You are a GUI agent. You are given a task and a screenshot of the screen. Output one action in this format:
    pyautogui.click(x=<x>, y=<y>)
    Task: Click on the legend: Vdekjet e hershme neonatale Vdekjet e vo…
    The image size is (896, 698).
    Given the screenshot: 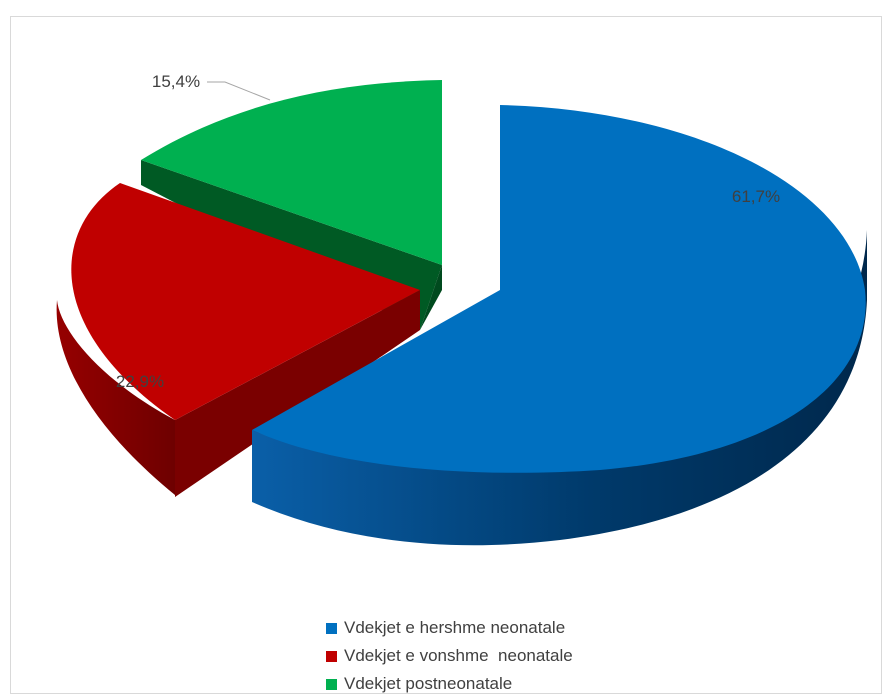 What is the action you would take?
    pyautogui.click(x=496, y=656)
    